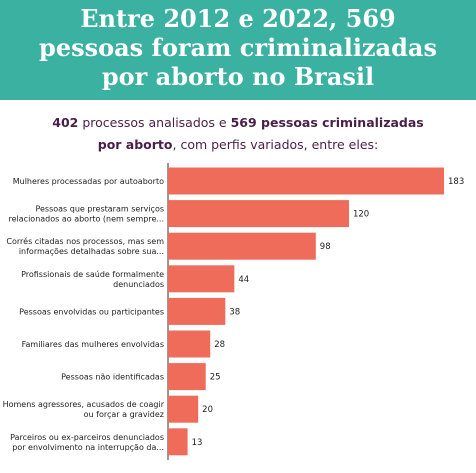  What do you see at coordinates (197, 443) in the screenshot?
I see `value-label-8: 13` at bounding box center [197, 443].